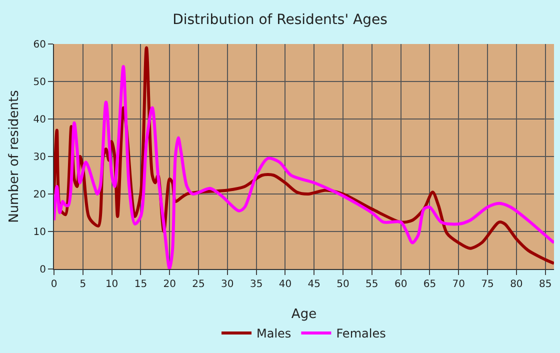 The width and height of the screenshot is (560, 353). What do you see at coordinates (83, 284) in the screenshot?
I see `x-tick-label: 5` at bounding box center [83, 284].